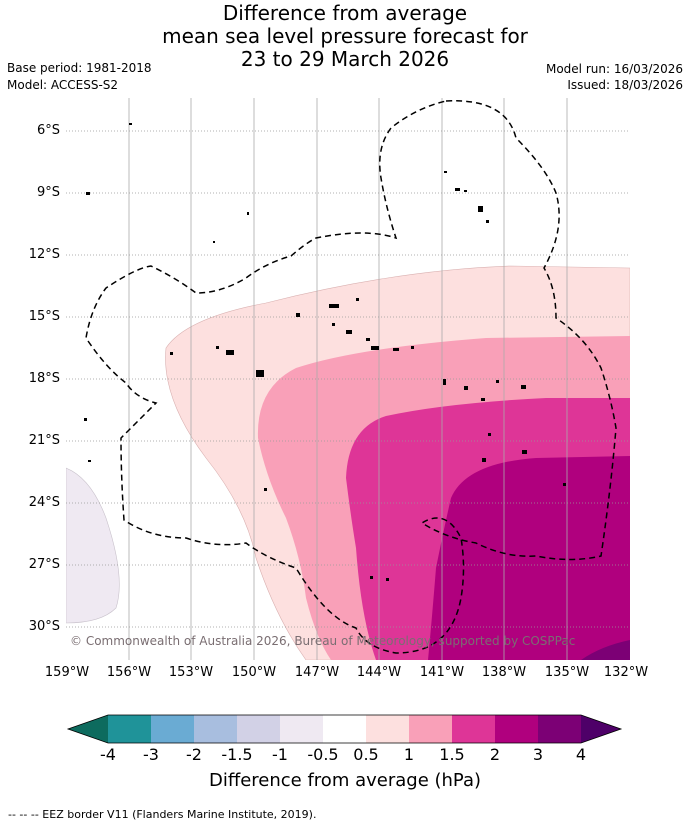 This screenshot has height=827, width=690. I want to click on colorbar-over-arrow, so click(601, 729).